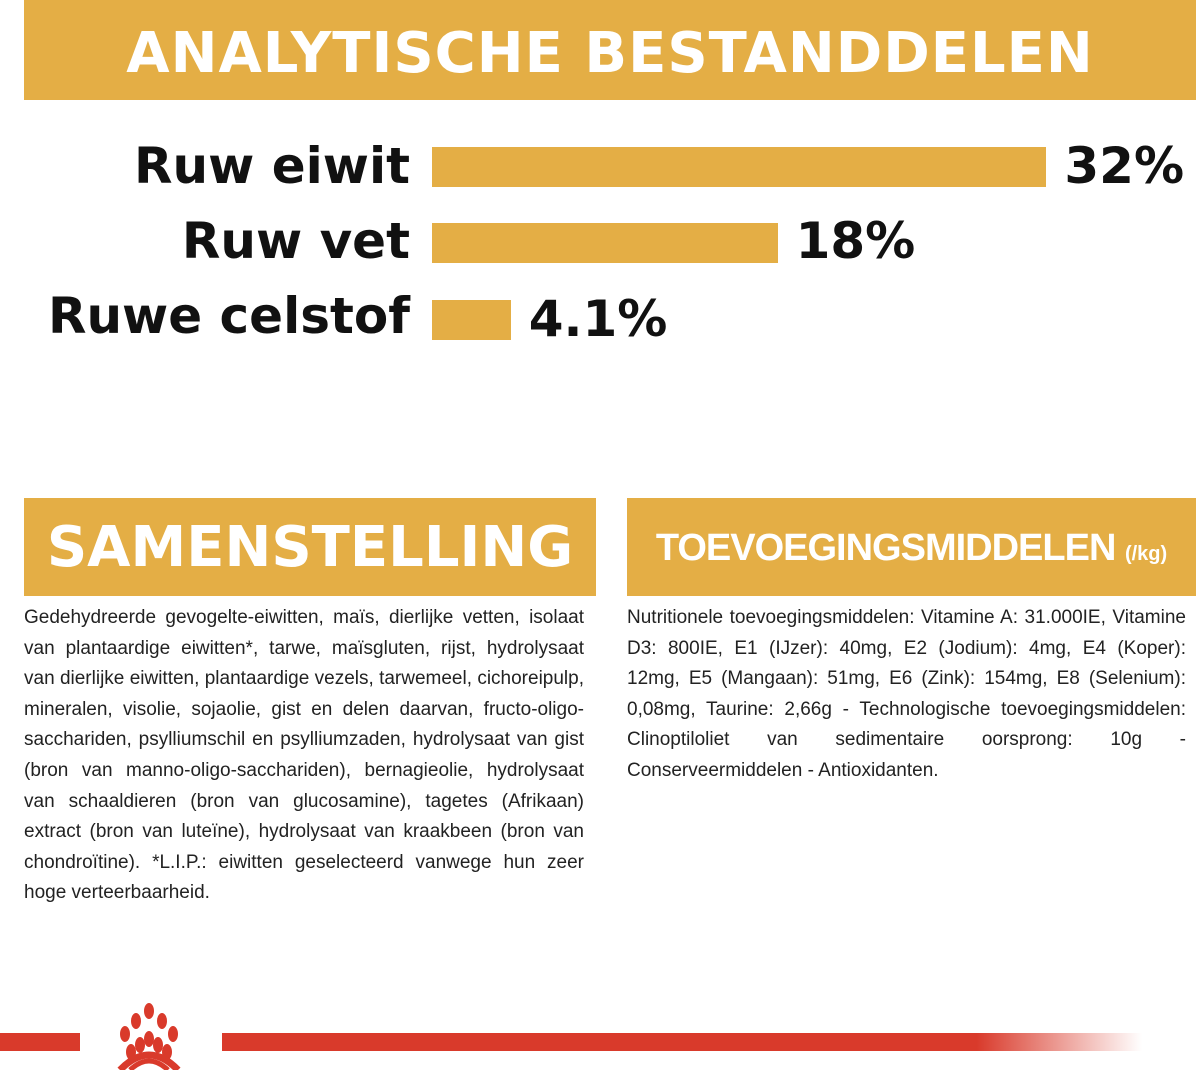  What do you see at coordinates (682, 1042) in the screenshot?
I see `brand-line-right` at bounding box center [682, 1042].